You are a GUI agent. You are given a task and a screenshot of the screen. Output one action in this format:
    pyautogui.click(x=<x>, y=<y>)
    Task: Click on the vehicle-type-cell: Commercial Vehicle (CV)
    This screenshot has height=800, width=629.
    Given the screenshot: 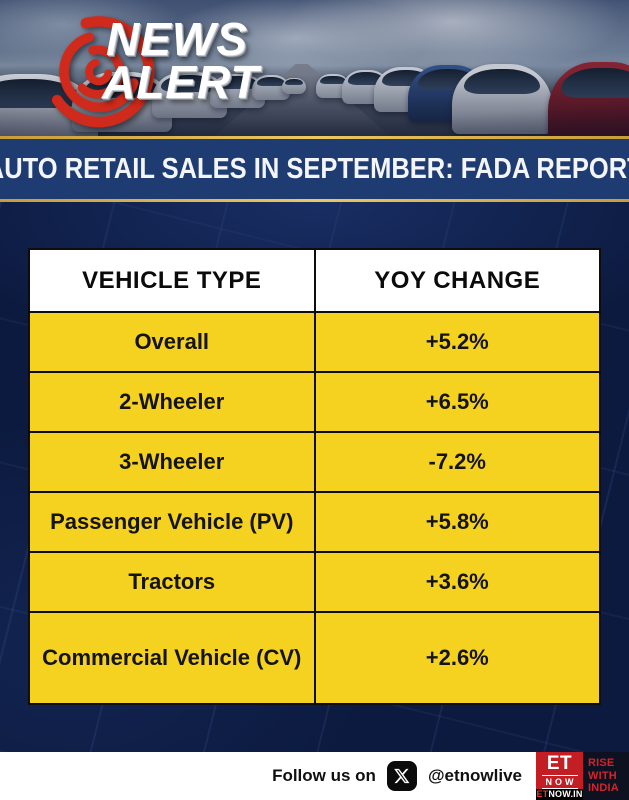 What is the action you would take?
    pyautogui.click(x=172, y=658)
    